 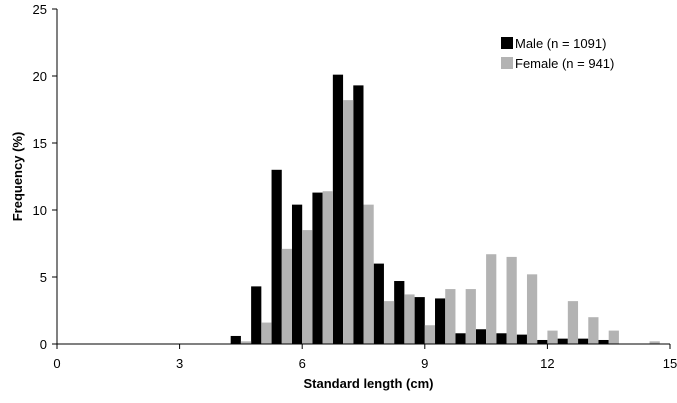 What do you see at coordinates (368, 383) in the screenshot?
I see `x-axis-title: Standard length (cm)` at bounding box center [368, 383].